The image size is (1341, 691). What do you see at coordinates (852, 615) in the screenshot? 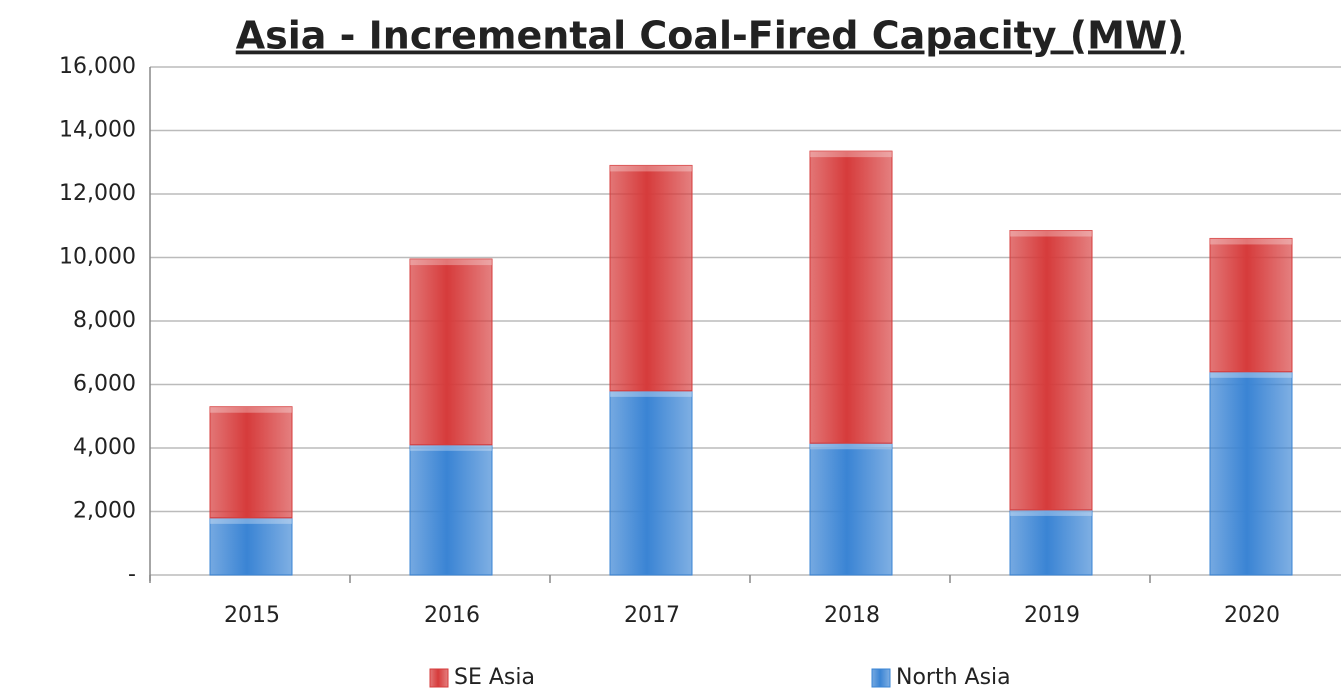
I see `x-tick-label: 2018` at bounding box center [852, 615].